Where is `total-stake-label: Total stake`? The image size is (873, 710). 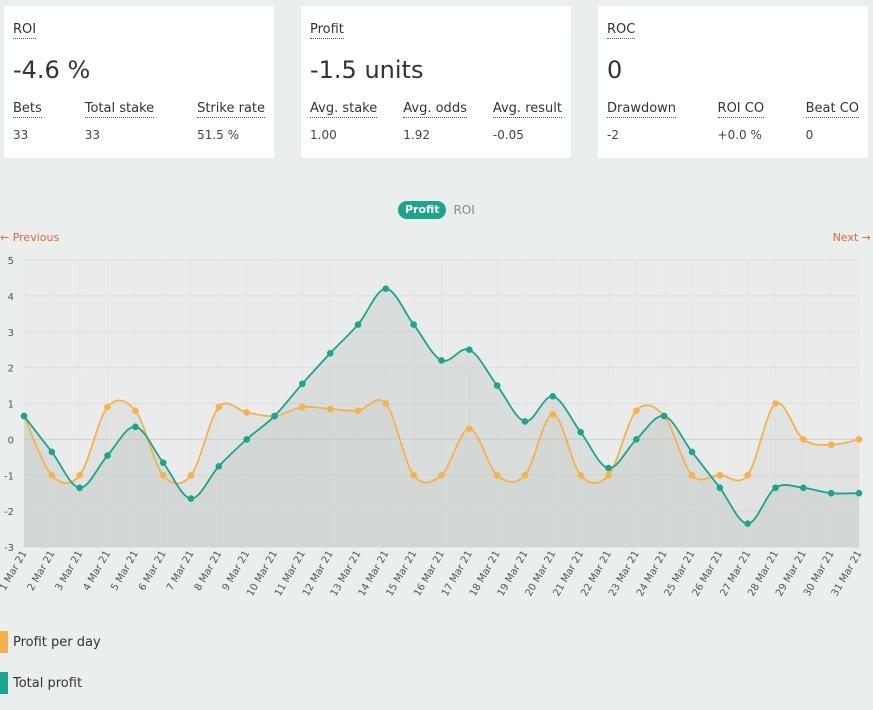
total-stake-label: Total stake is located at coordinates (119, 109).